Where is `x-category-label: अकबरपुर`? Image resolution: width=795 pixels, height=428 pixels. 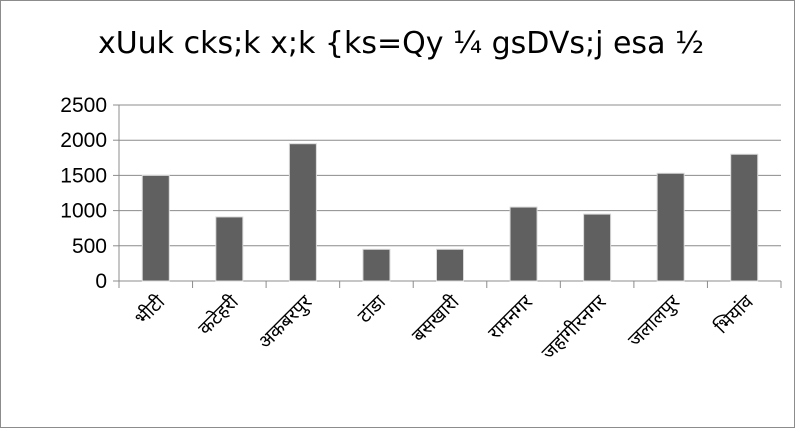 x-category-label: अकबरपुर is located at coordinates (286, 322).